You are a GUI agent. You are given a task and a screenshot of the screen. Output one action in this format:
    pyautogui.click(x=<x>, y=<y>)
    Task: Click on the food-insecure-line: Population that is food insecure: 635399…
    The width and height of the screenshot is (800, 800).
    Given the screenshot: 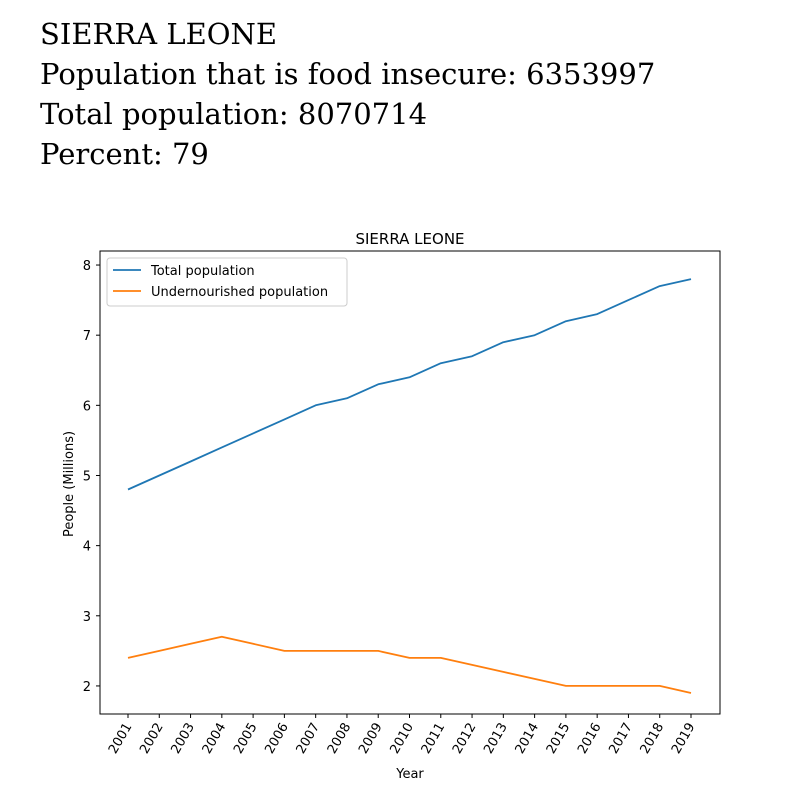 What is the action you would take?
    pyautogui.click(x=348, y=74)
    